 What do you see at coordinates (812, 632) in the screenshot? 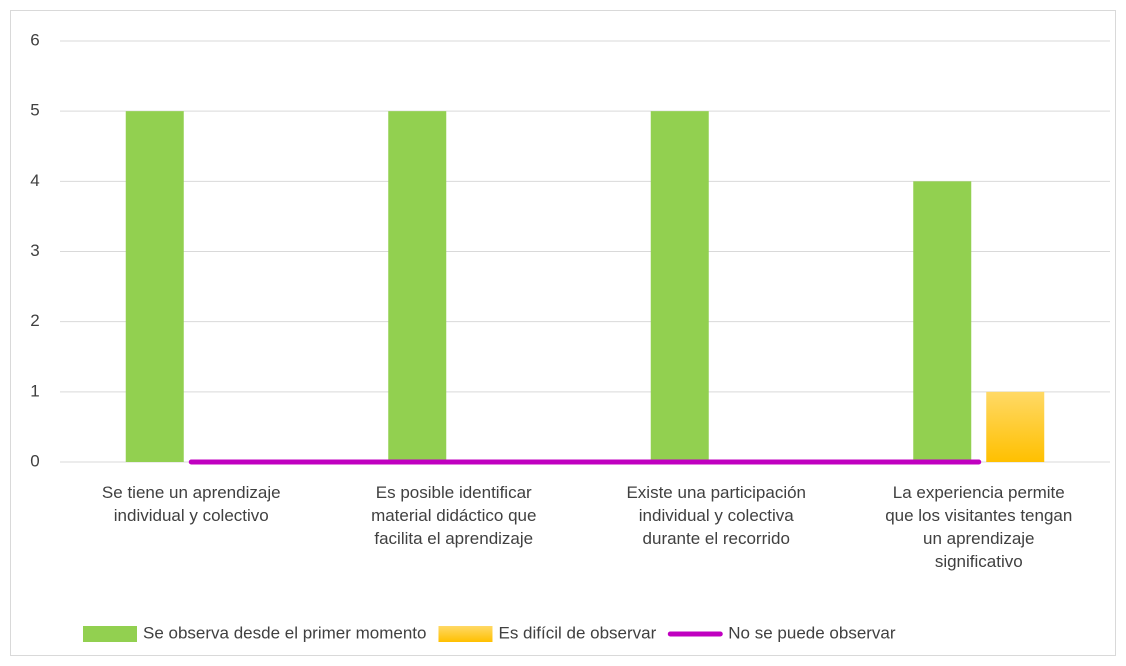
I see `legend-label: No se puede observar` at bounding box center [812, 632].